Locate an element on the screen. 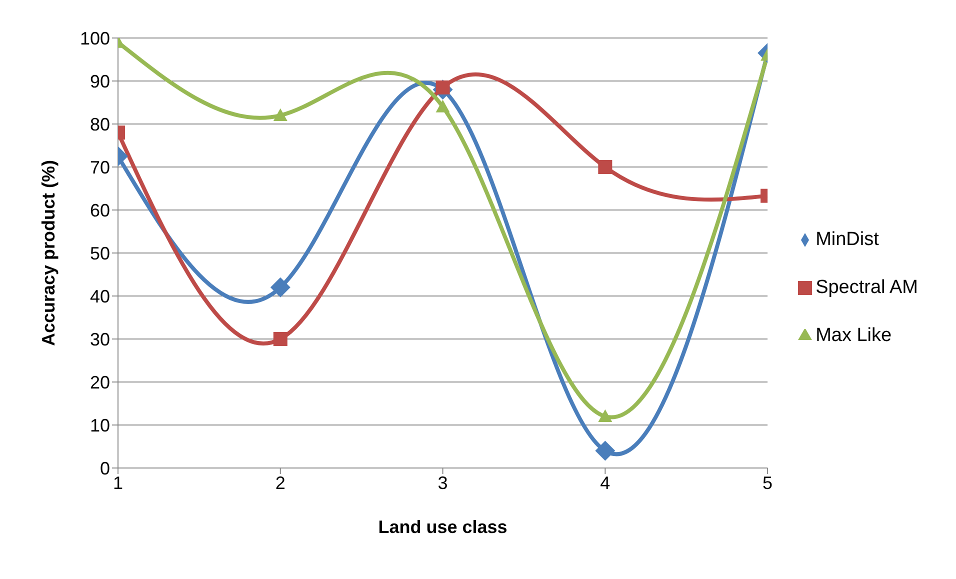 The width and height of the screenshot is (956, 579). y-tick-label: 60 is located at coordinates (100, 210).